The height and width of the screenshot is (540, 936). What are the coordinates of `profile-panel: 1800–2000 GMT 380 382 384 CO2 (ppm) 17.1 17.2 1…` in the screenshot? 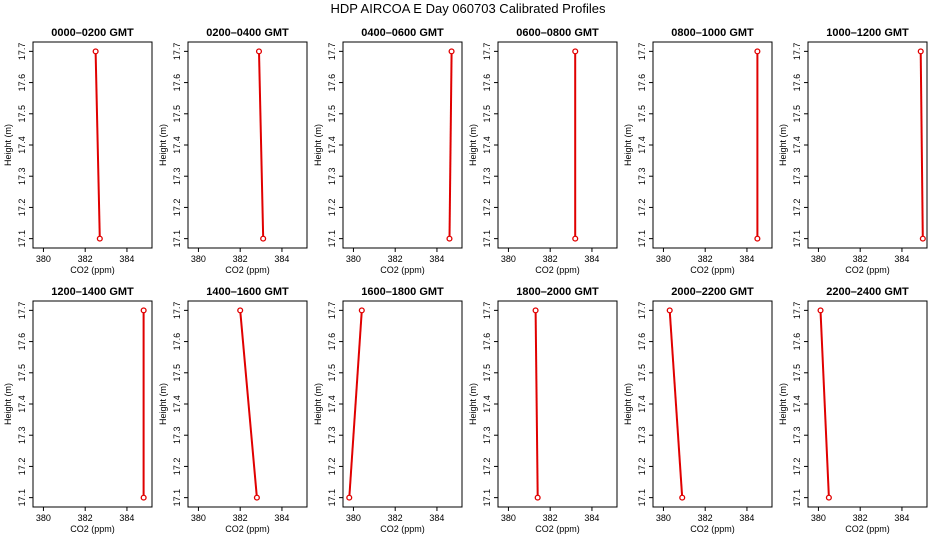 It's located at (543, 410).